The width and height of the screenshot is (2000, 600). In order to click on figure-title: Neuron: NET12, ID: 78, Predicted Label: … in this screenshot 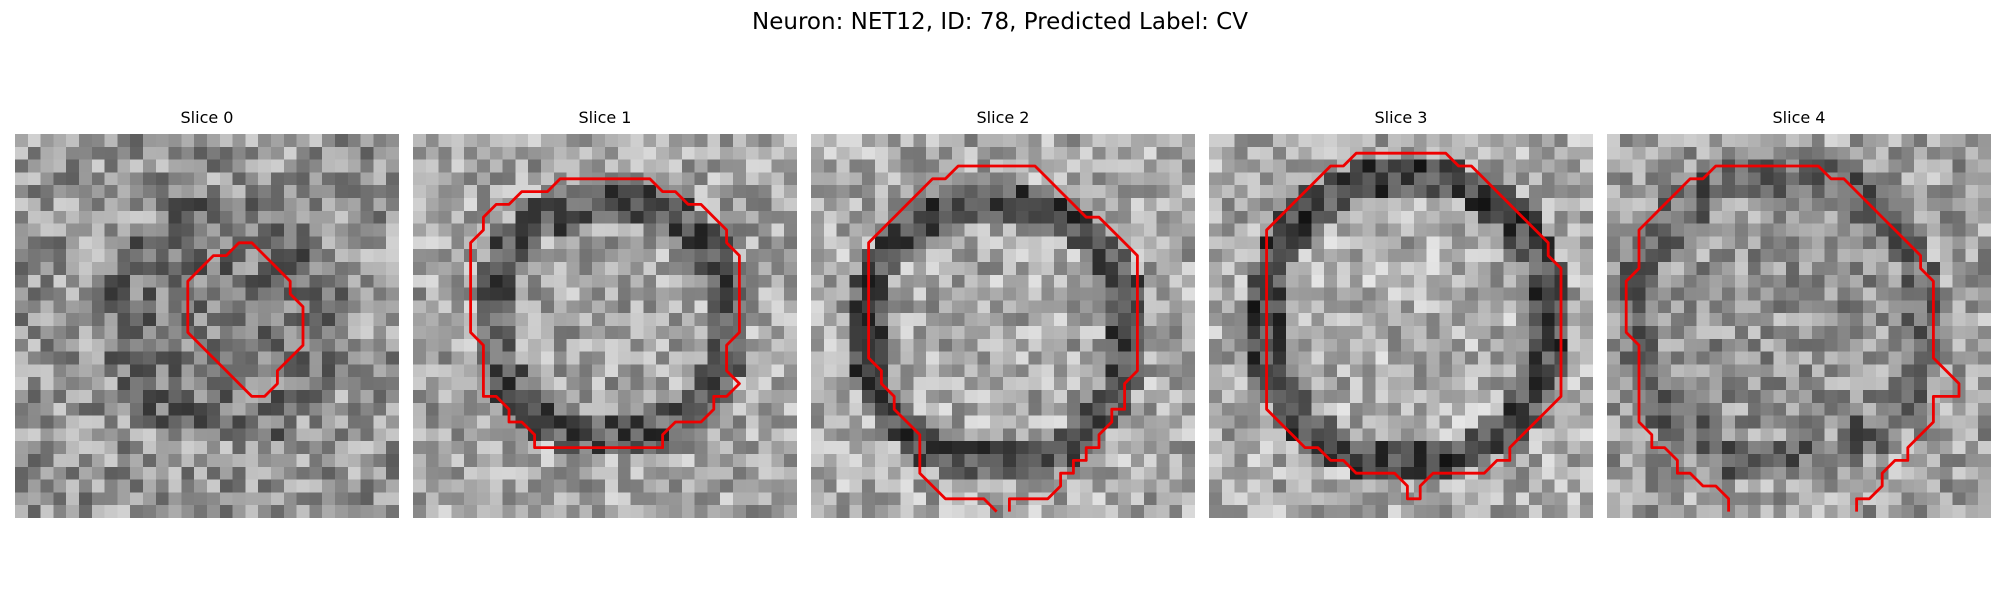, I will do `click(1000, 22)`.